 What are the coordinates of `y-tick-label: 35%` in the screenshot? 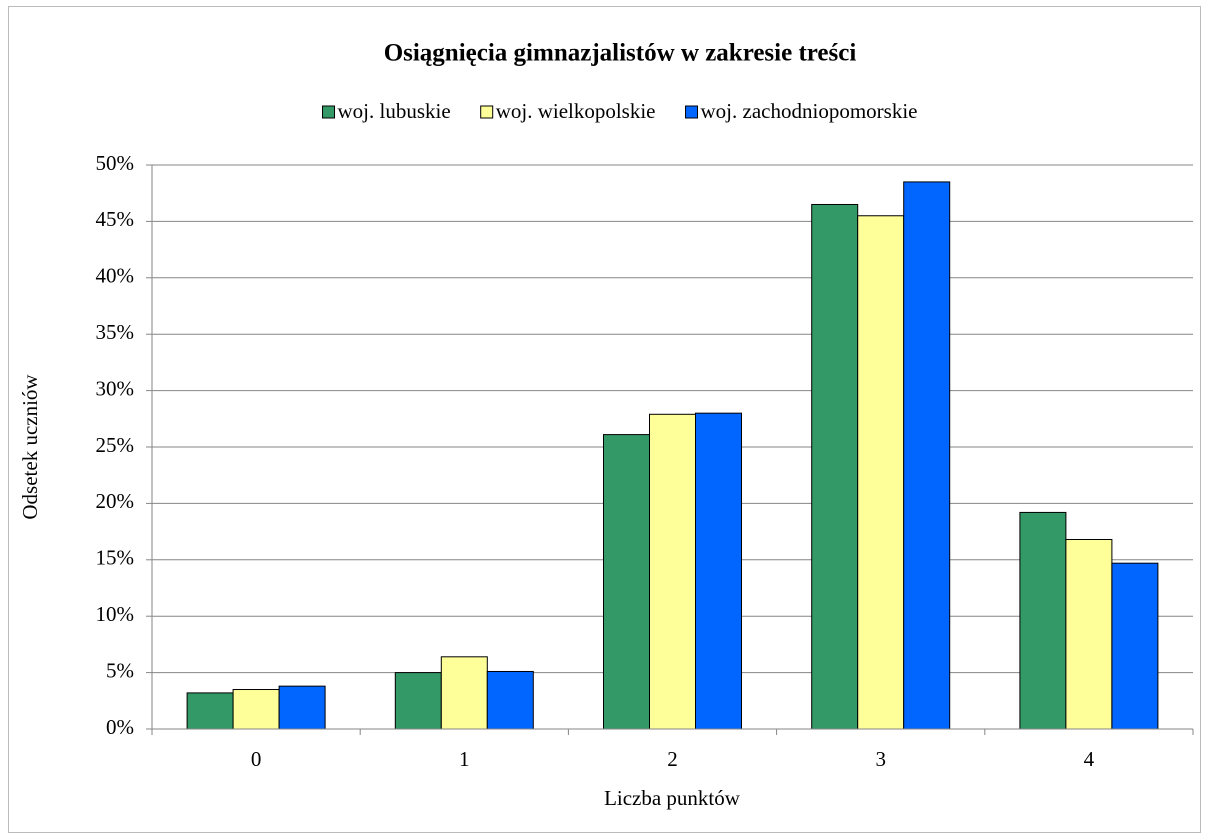 It's located at (115, 332).